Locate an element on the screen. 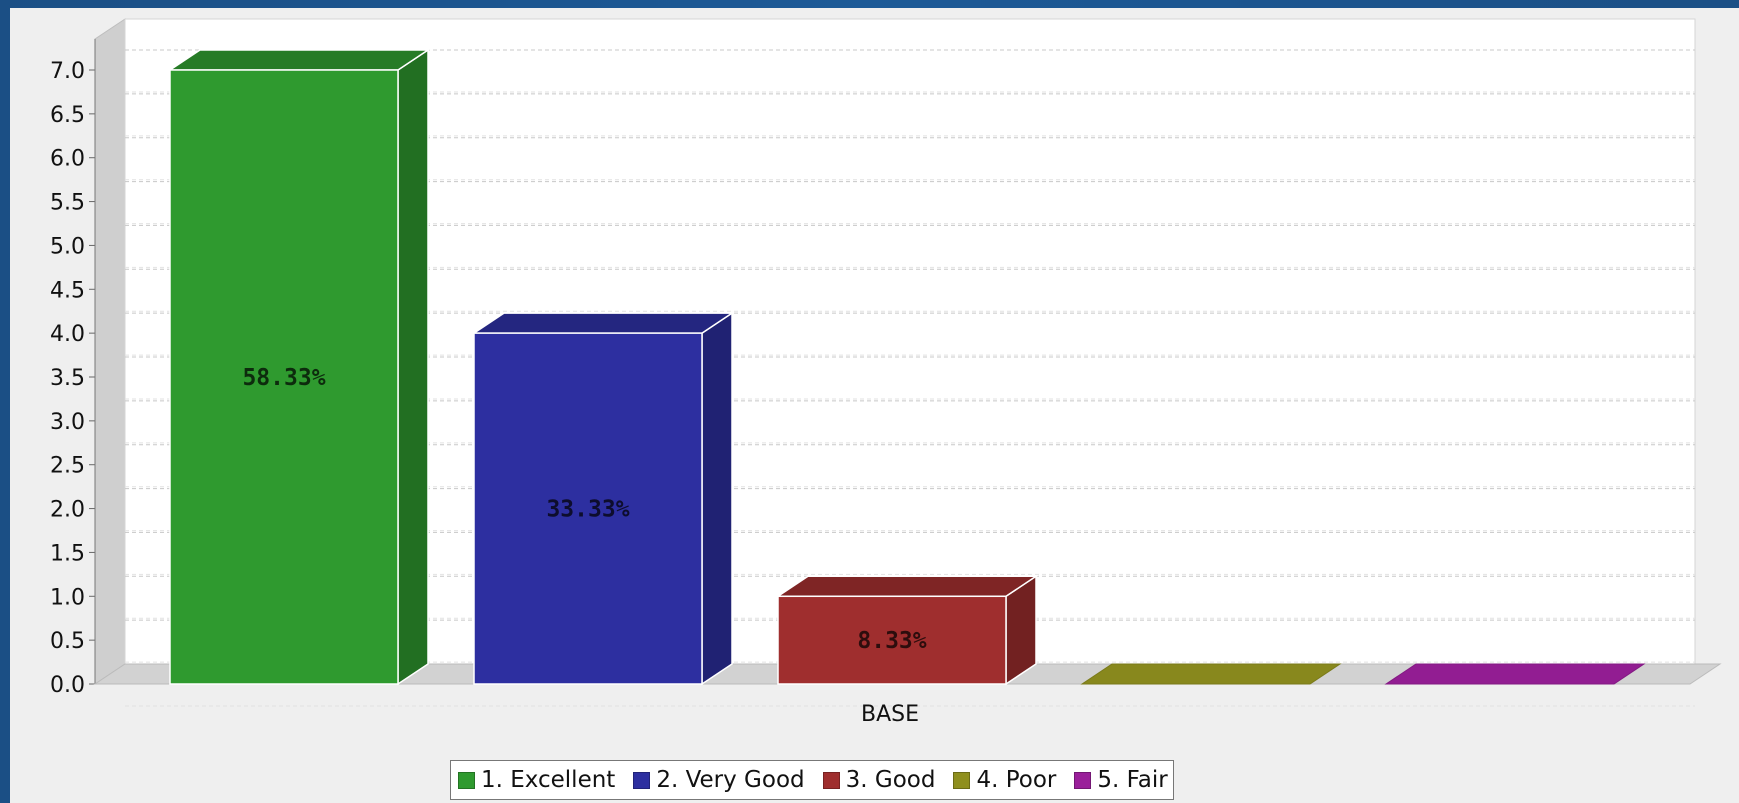 This screenshot has height=803, width=1739. x-tick-label-0: BASE is located at coordinates (890, 714).